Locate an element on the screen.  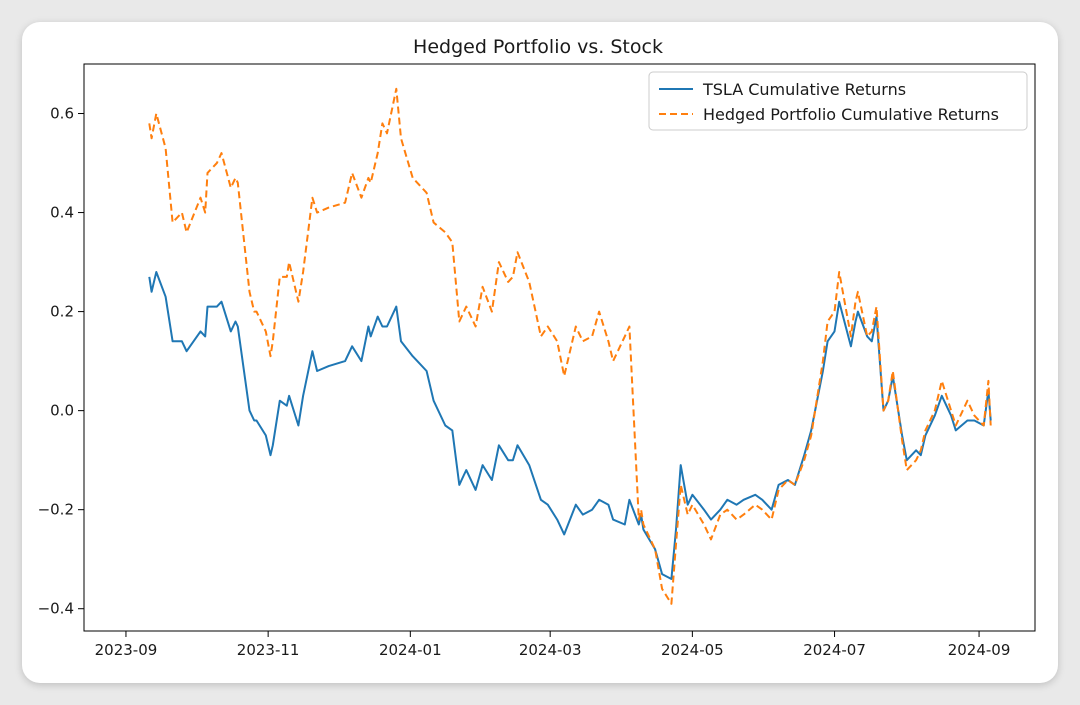
legend-label: TSLA Cumulative Returns is located at coordinates (804, 89).